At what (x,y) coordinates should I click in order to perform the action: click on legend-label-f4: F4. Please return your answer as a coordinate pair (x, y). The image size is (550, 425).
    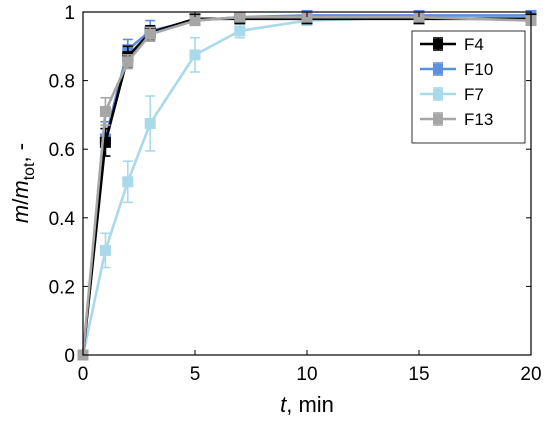
    Looking at the image, I should click on (474, 44).